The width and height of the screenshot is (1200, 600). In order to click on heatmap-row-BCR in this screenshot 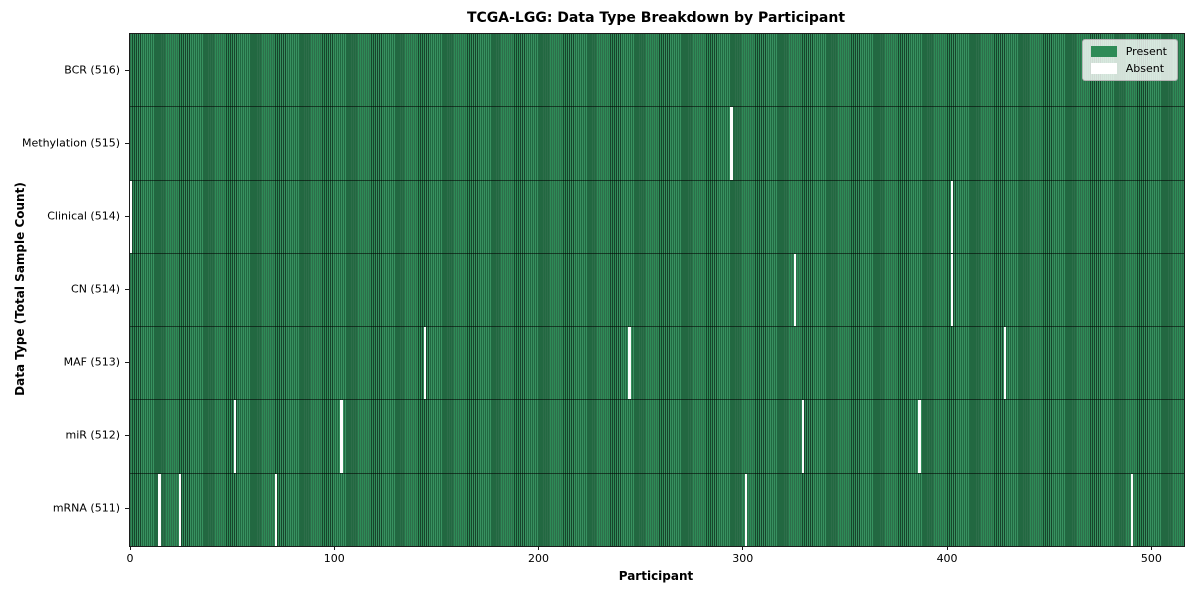, I will do `click(657, 70)`.